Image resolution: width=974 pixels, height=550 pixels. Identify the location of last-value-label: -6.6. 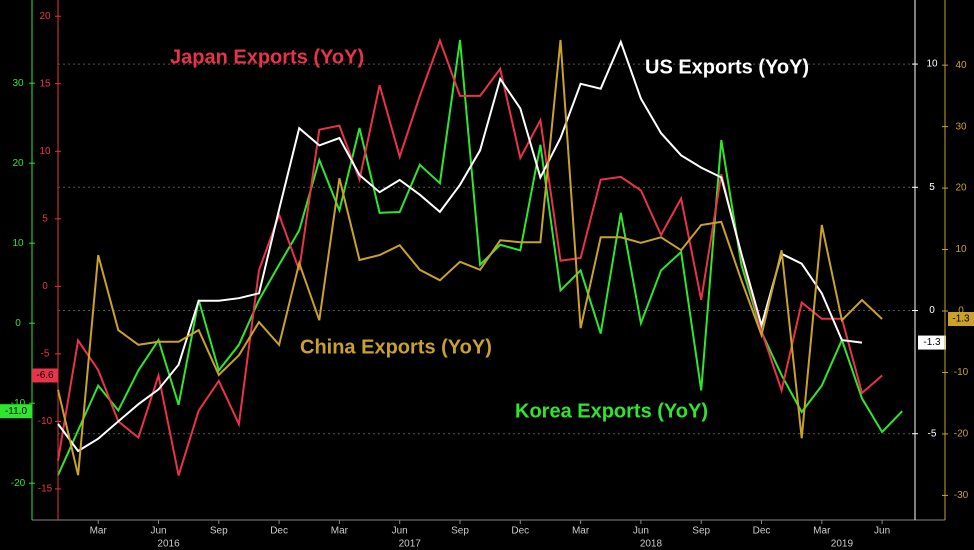
(45, 375).